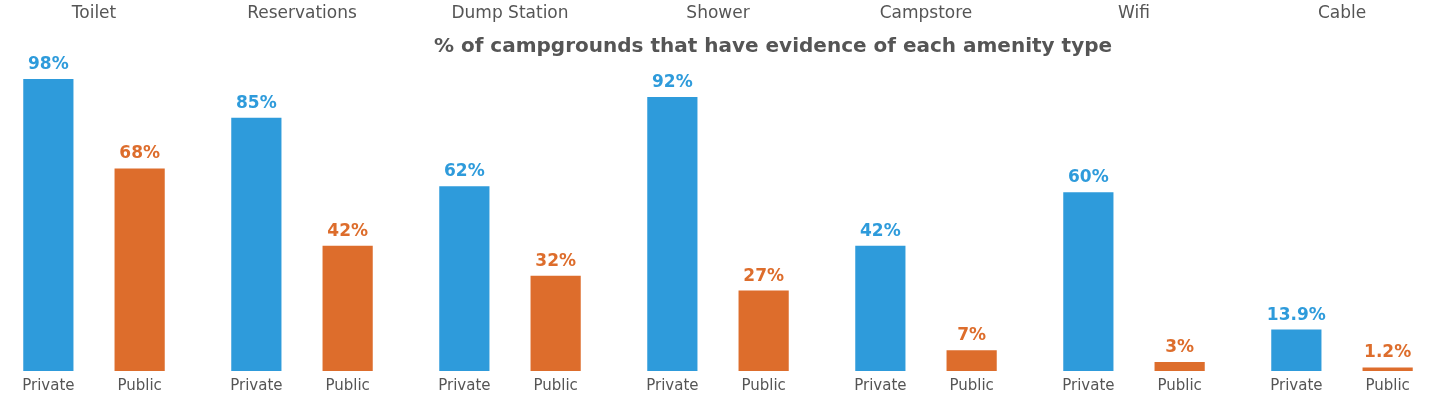 This screenshot has width=1448, height=407. What do you see at coordinates (718, 12) in the screenshot?
I see `chart-title: Shower` at bounding box center [718, 12].